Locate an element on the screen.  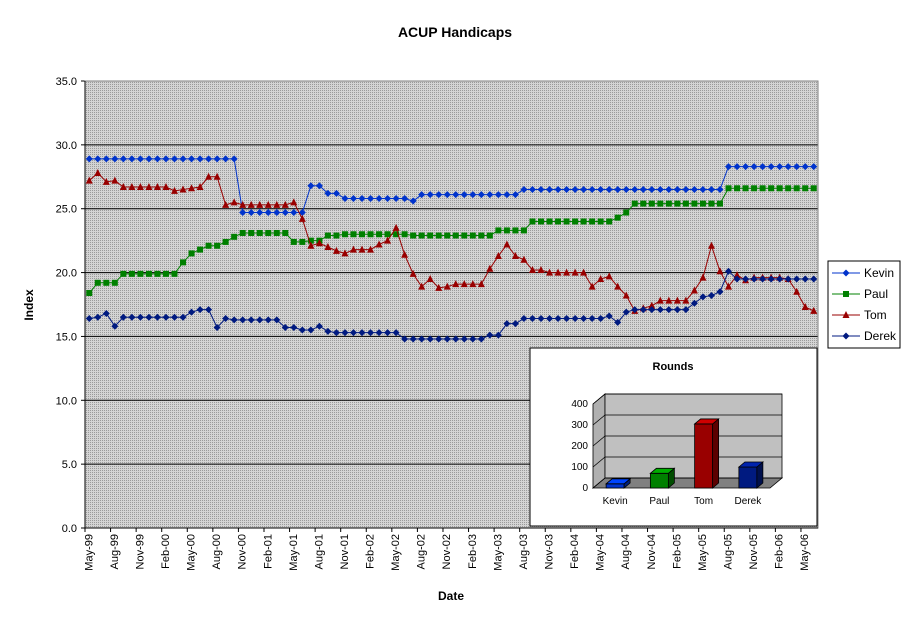
inset-x-tick-label: Kevin is located at coordinates (615, 501).